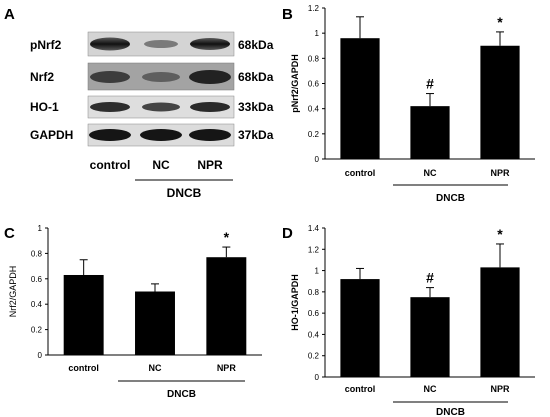  Describe the element at coordinates (51, 135) in the screenshot. I see `blot-protein-gapdh: GAPDH` at that location.